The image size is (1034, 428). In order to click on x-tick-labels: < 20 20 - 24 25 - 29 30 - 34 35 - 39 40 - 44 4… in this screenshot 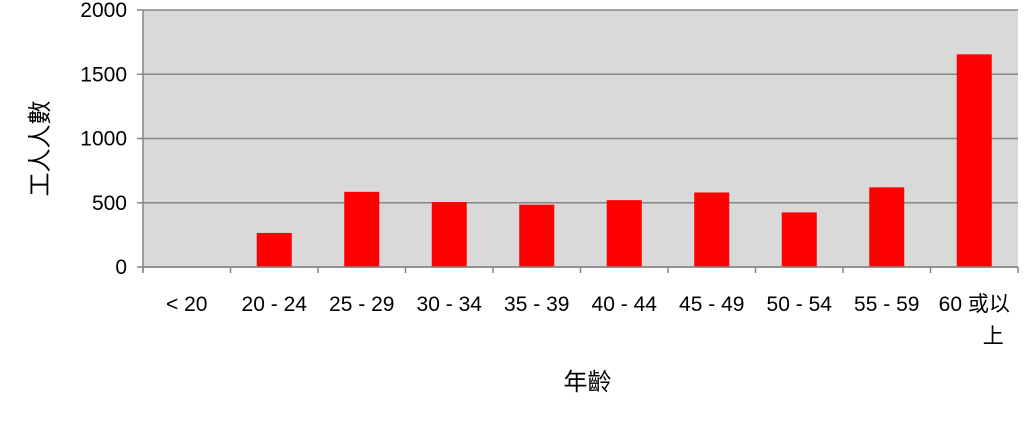, I will do `click(588, 320)`.